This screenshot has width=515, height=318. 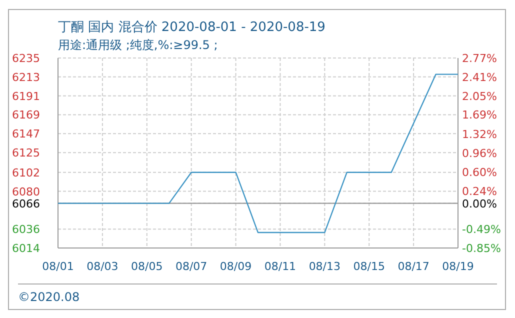 I want to click on x-tick-label: 08/03, so click(x=102, y=266).